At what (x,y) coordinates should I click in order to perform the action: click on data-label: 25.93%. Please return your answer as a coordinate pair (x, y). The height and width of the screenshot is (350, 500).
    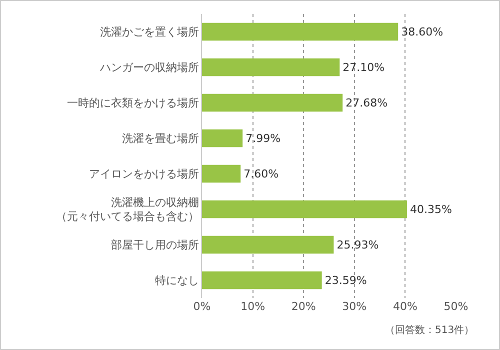
    Looking at the image, I should click on (357, 245).